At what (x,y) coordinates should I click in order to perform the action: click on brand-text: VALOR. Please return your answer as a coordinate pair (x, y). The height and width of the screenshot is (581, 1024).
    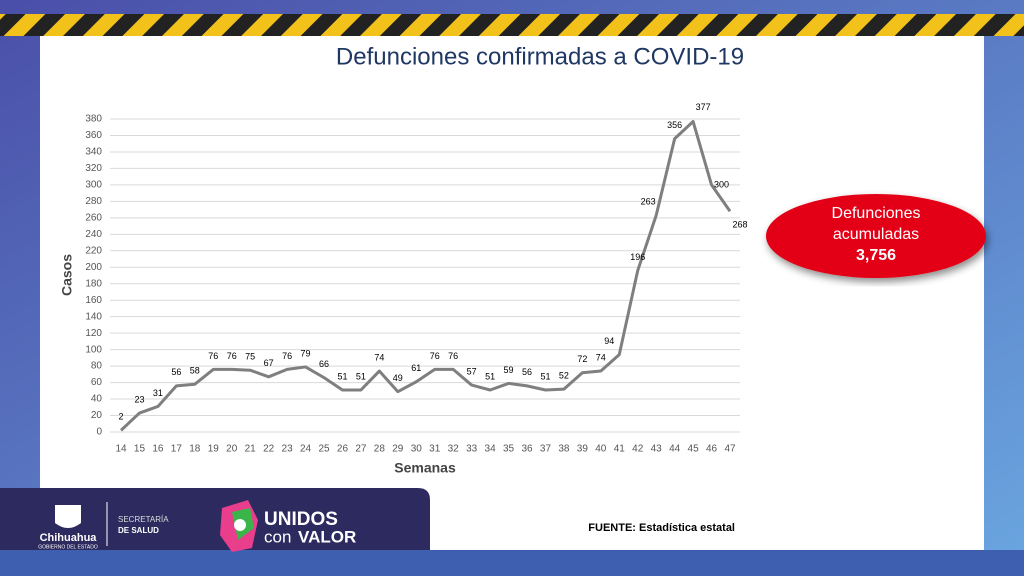
    Looking at the image, I should click on (327, 536).